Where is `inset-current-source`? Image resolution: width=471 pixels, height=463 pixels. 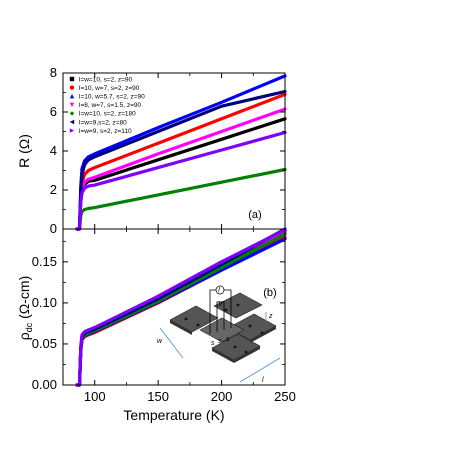 inset-current-source is located at coordinates (220, 290).